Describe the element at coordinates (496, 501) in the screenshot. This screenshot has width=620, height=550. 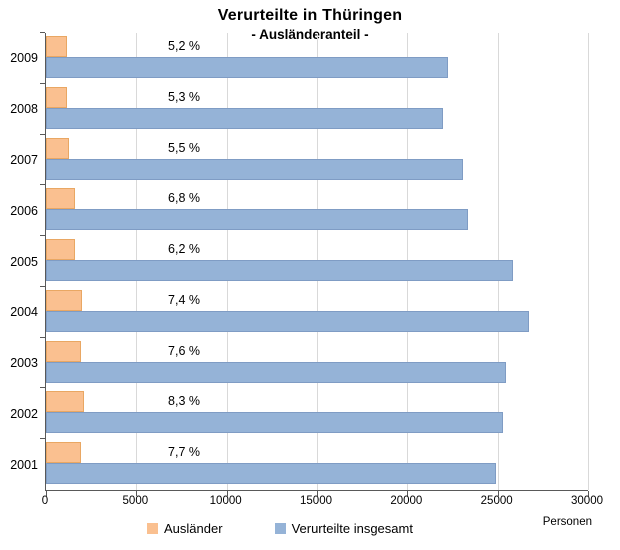
I see `x-tick-label-25000: 25000` at that location.